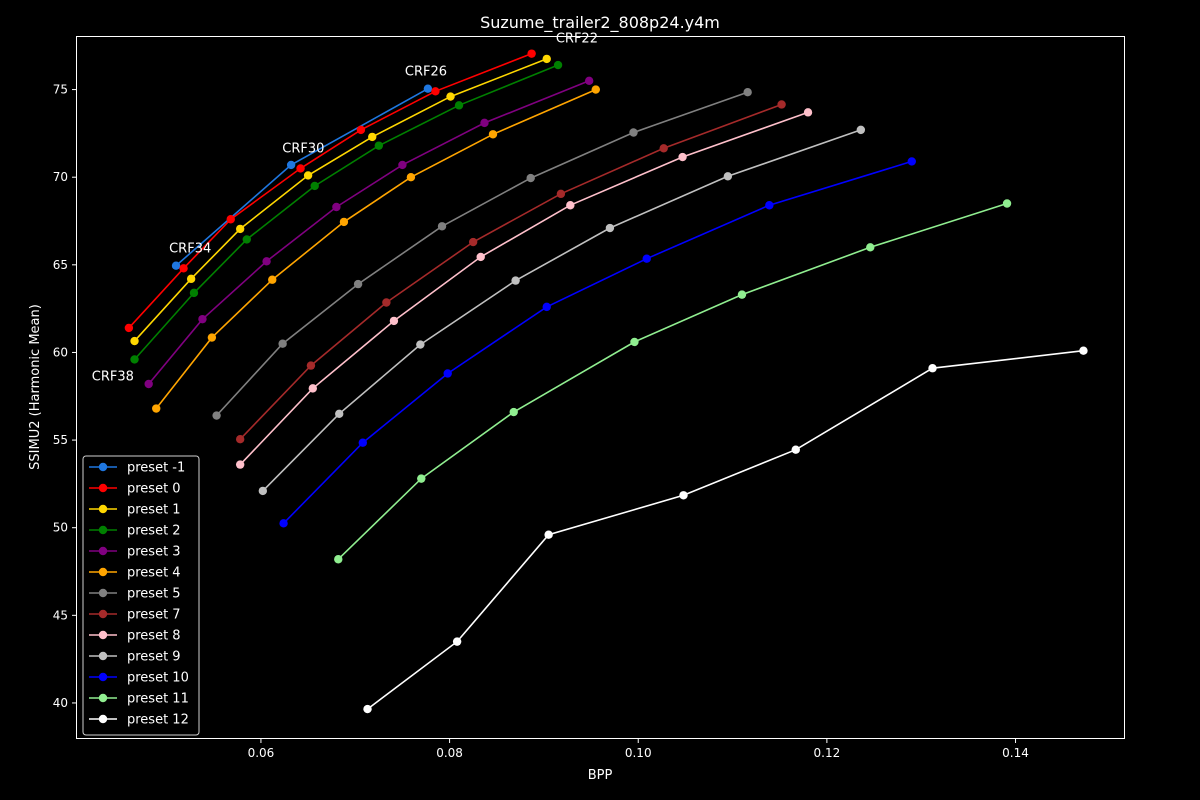 The image size is (1200, 800). Describe the element at coordinates (600, 23) in the screenshot. I see `chart-title: Suzume_trailer2_808p24.y4m` at that location.